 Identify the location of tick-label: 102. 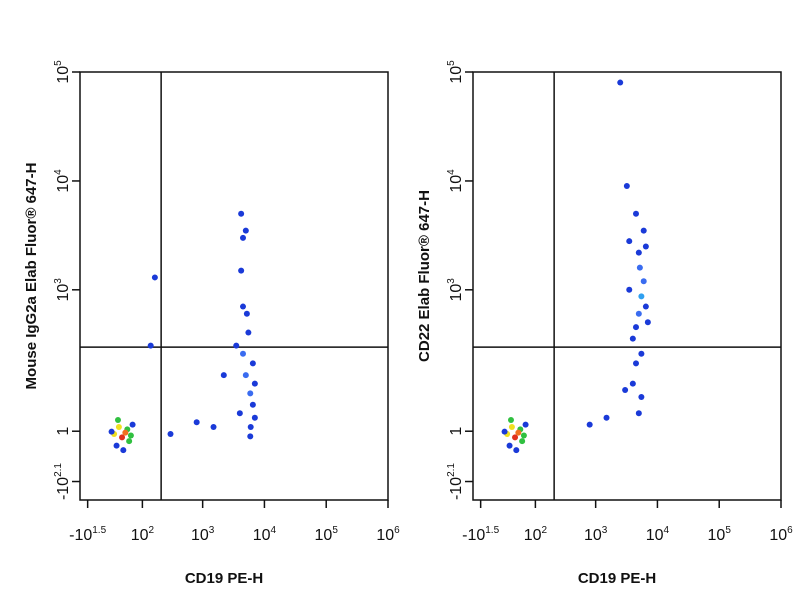
(143, 534).